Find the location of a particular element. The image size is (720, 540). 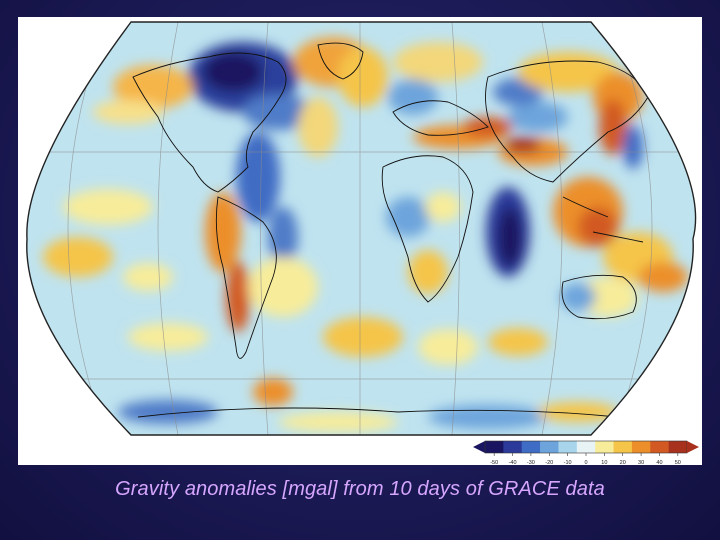

colorbar-tick-label: 30 is located at coordinates (641, 463).